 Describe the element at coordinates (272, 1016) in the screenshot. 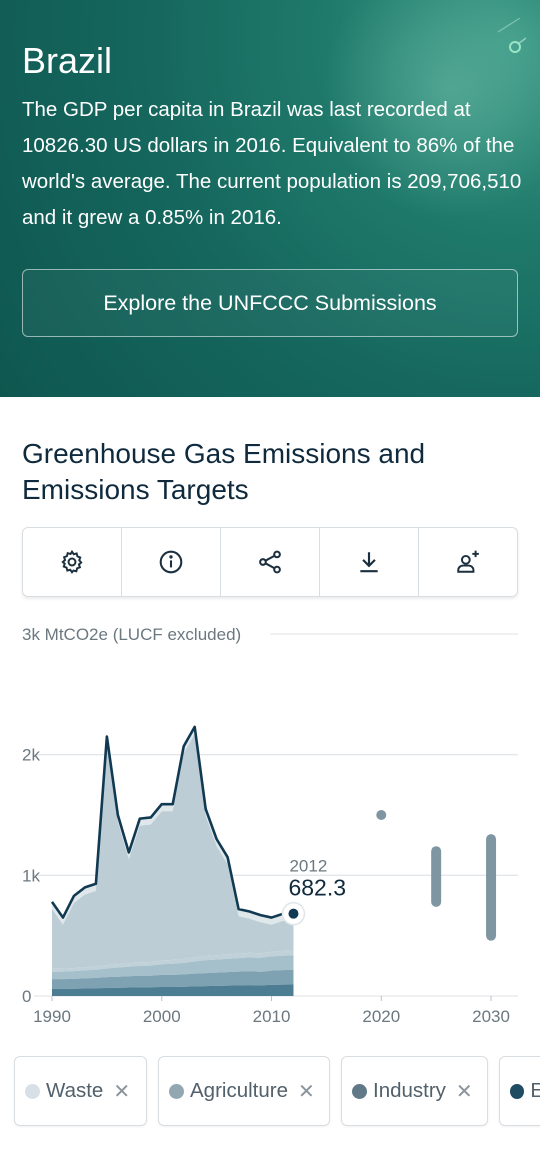

I see `x-tick-label: 2010` at that location.